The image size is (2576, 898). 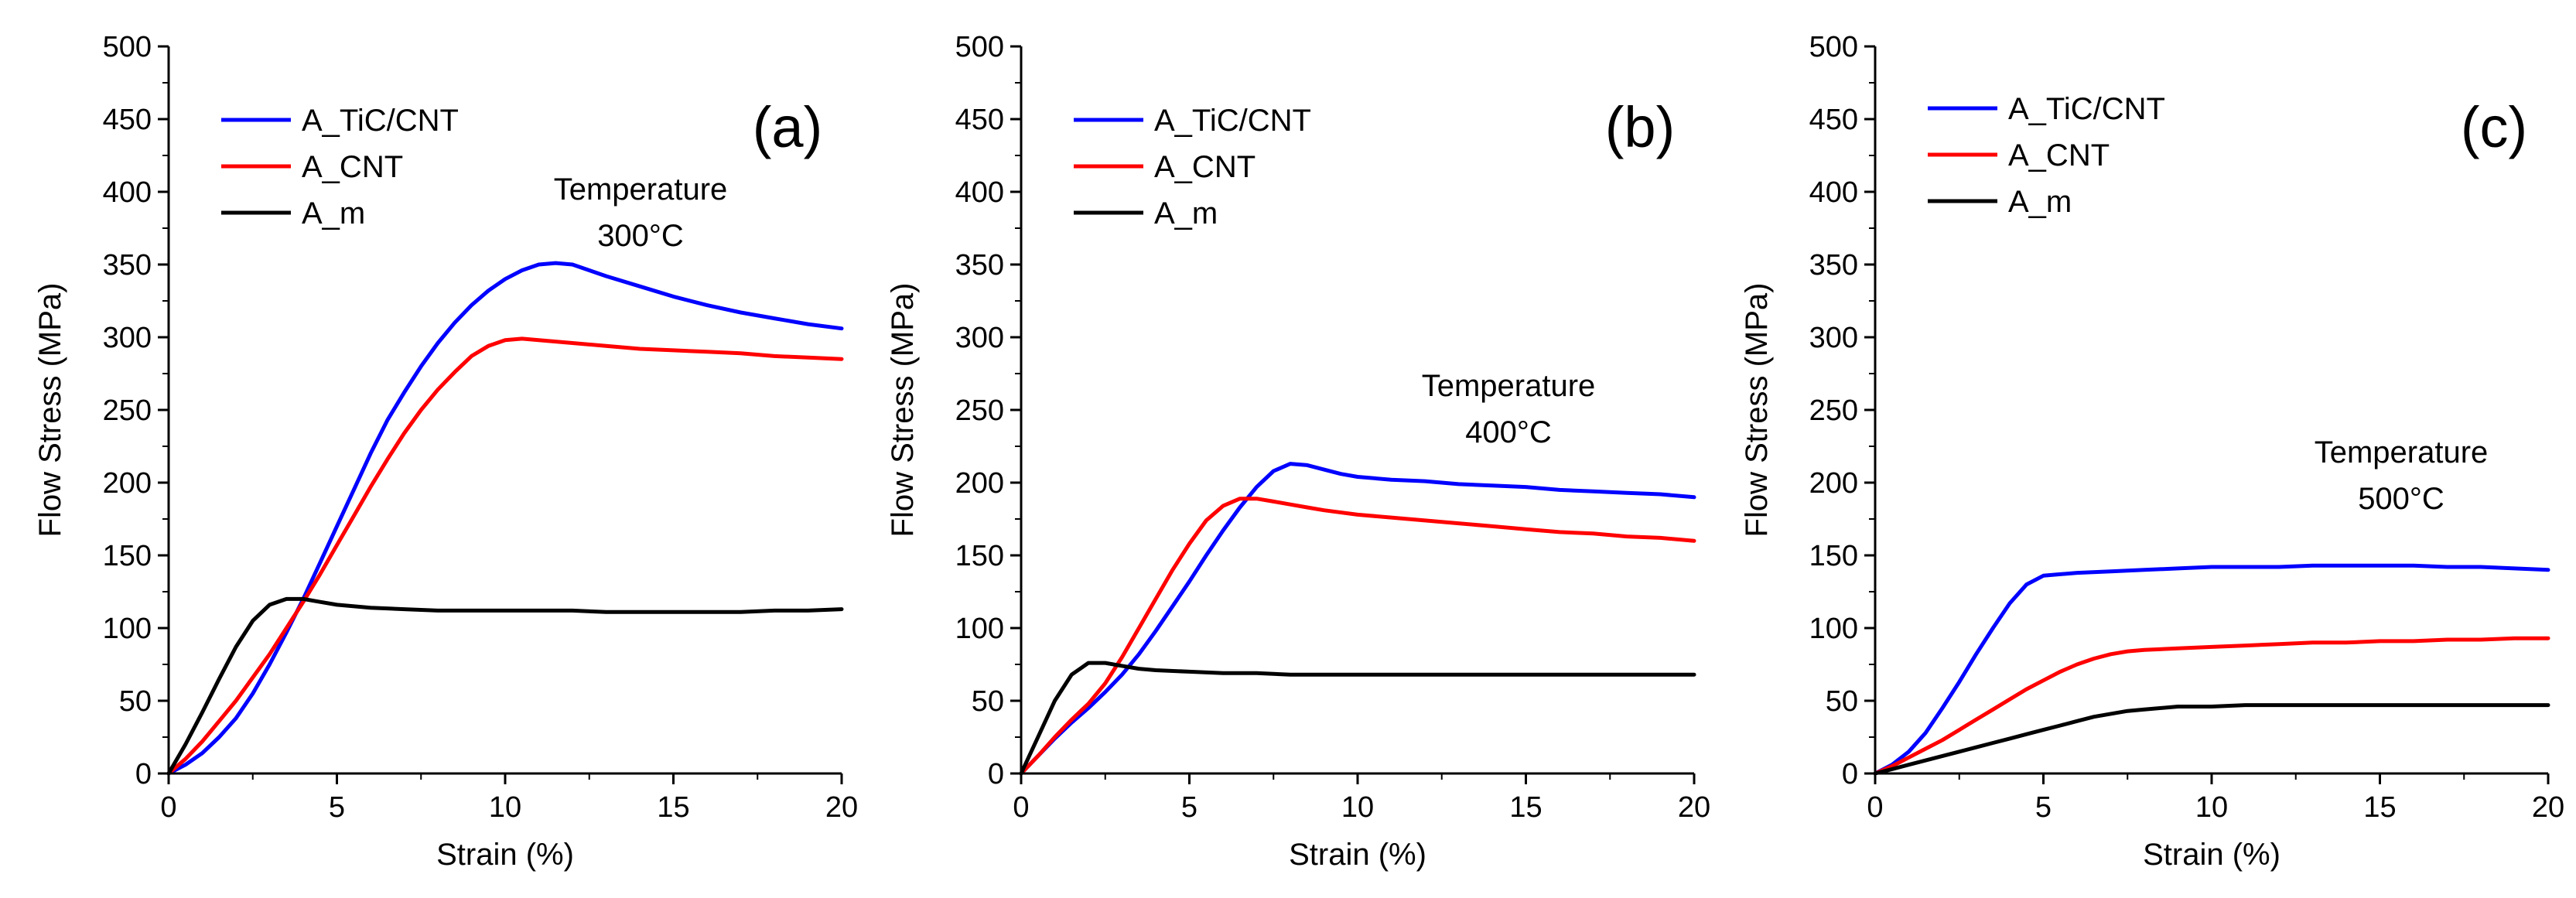 I want to click on temperature-value: 500°C, so click(x=2401, y=499).